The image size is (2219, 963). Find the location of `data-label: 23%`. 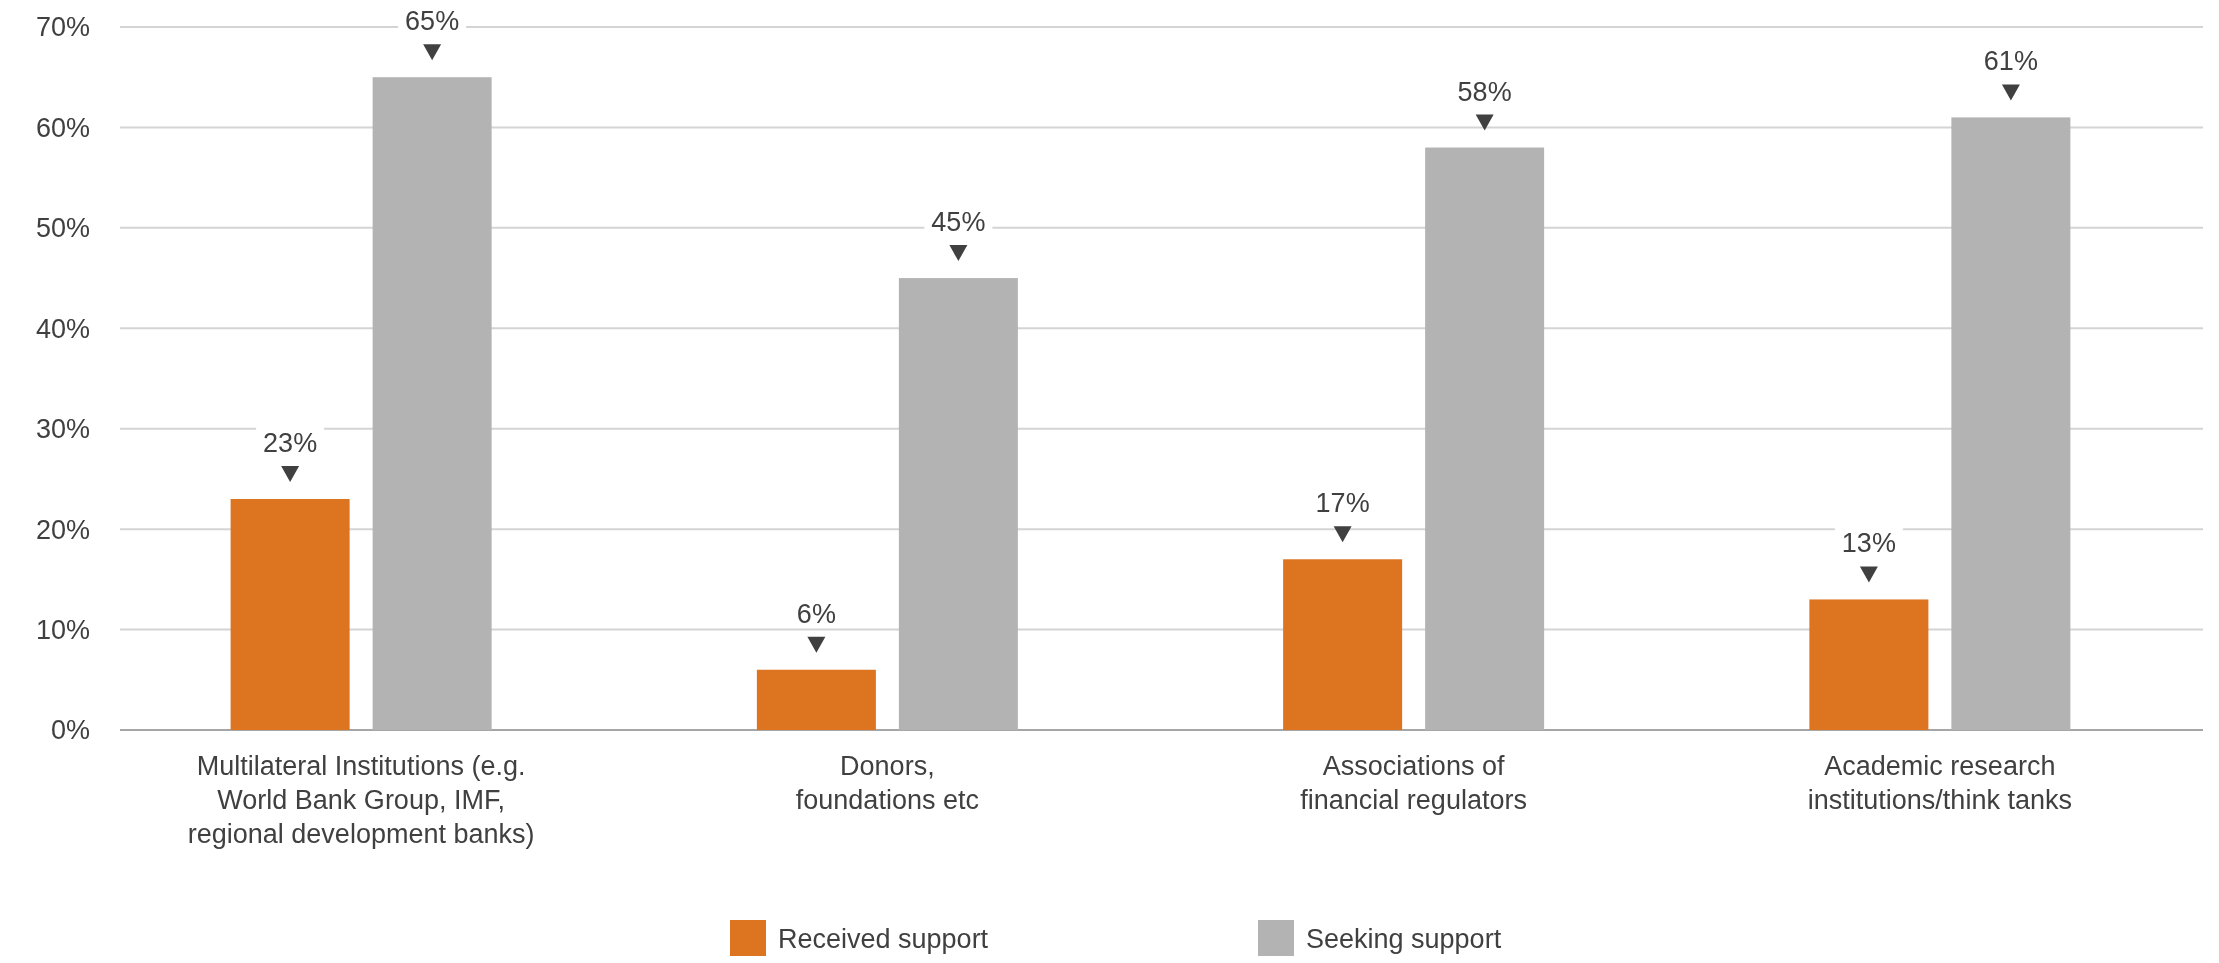

data-label: 23% is located at coordinates (290, 443).